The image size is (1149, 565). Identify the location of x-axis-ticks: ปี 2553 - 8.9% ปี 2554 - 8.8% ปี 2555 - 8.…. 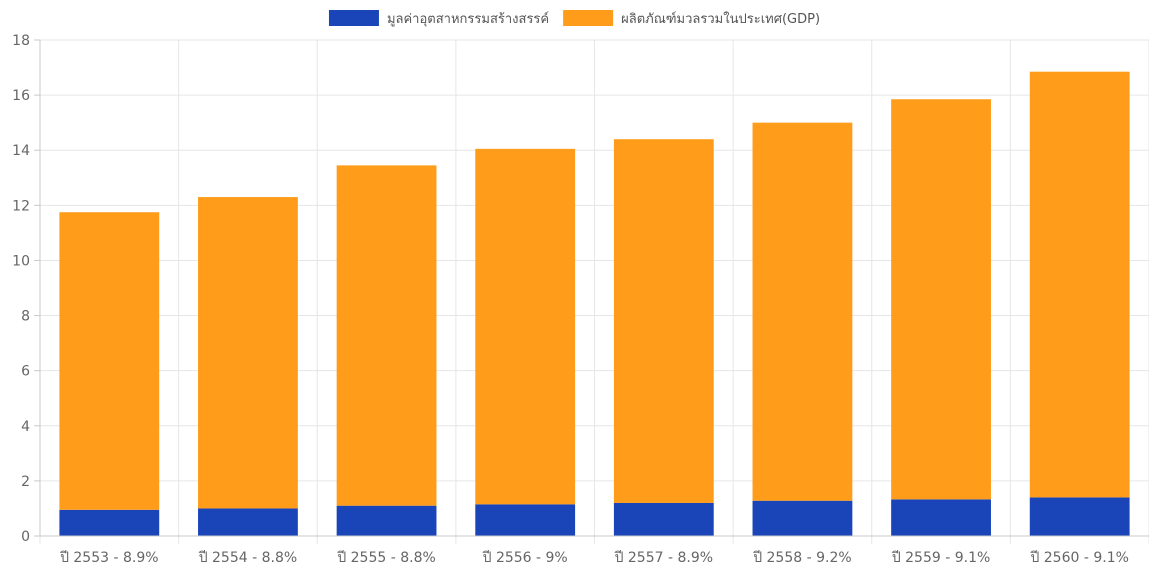
(594, 557).